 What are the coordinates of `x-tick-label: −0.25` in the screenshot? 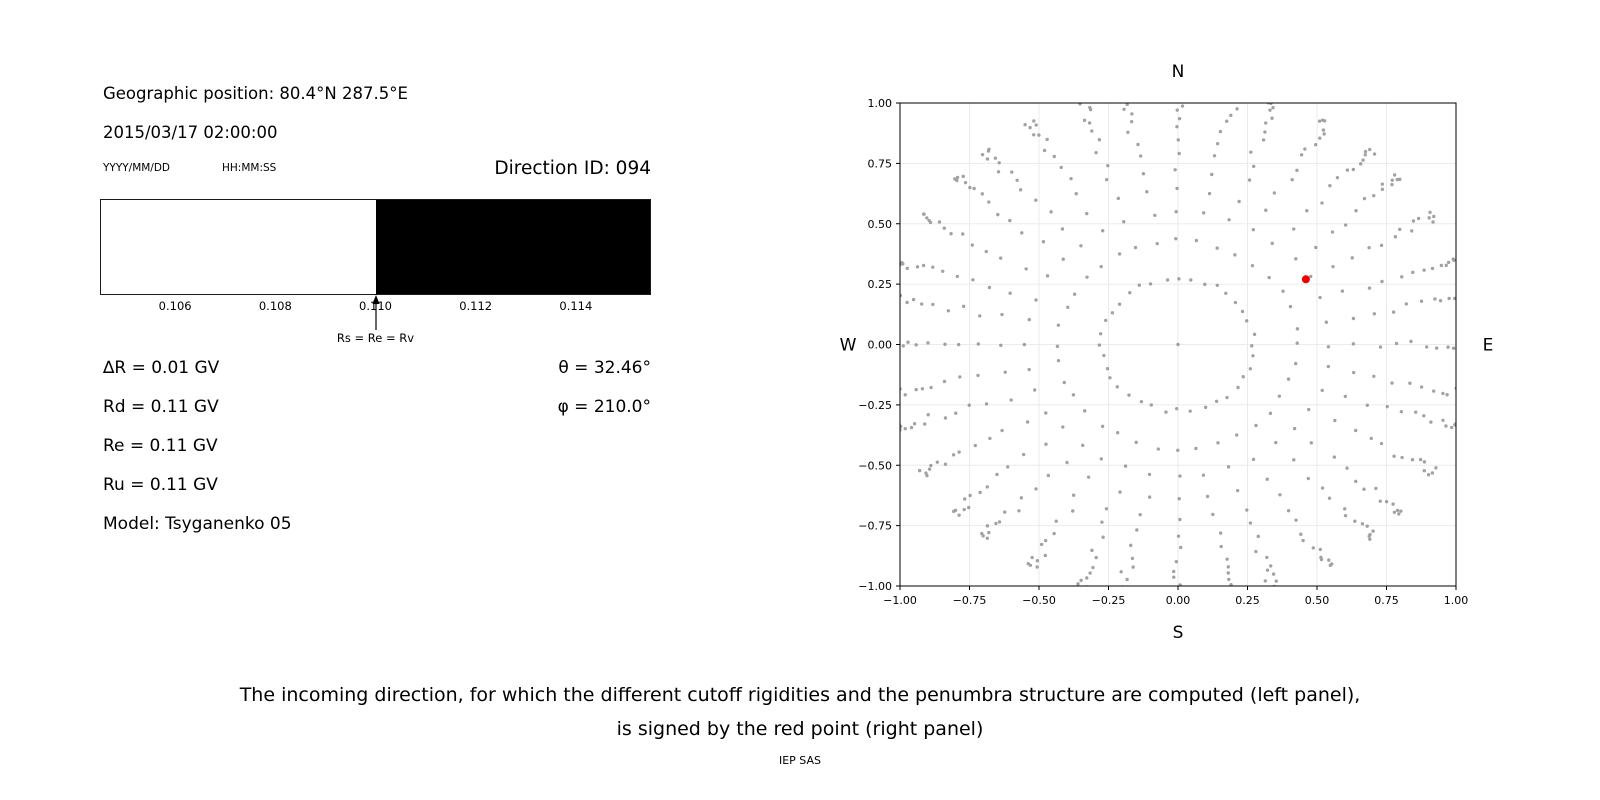 It's located at (1109, 600).